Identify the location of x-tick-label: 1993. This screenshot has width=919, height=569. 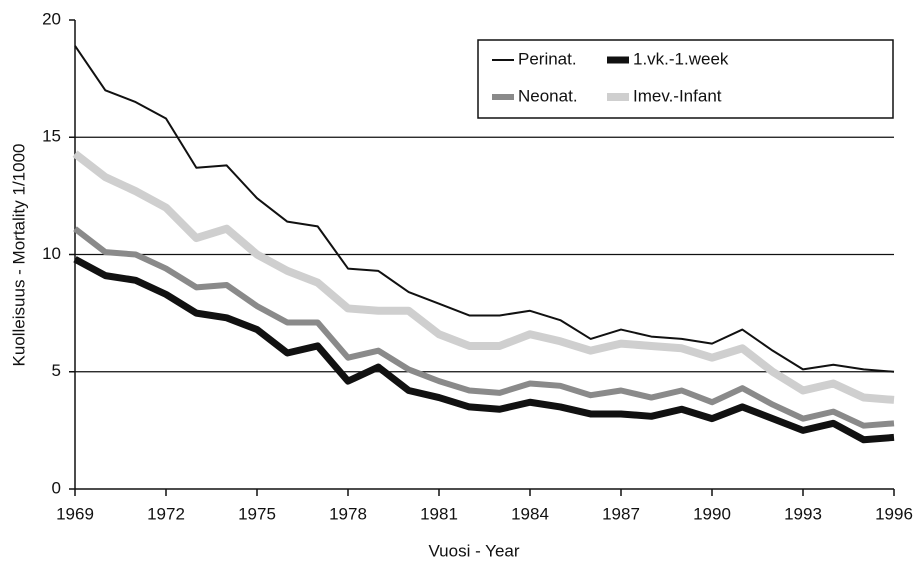
(803, 513).